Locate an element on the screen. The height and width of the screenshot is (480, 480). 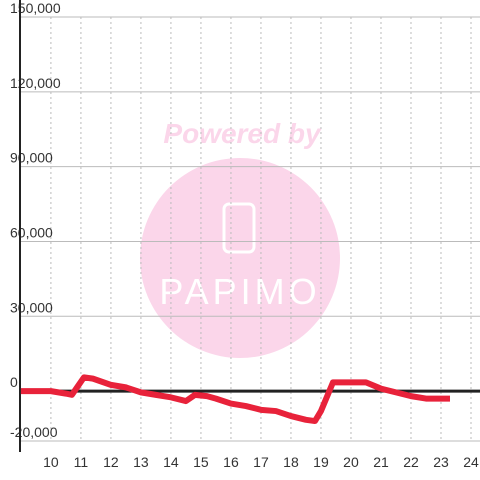
x-tick-label: 11 is located at coordinates (81, 462).